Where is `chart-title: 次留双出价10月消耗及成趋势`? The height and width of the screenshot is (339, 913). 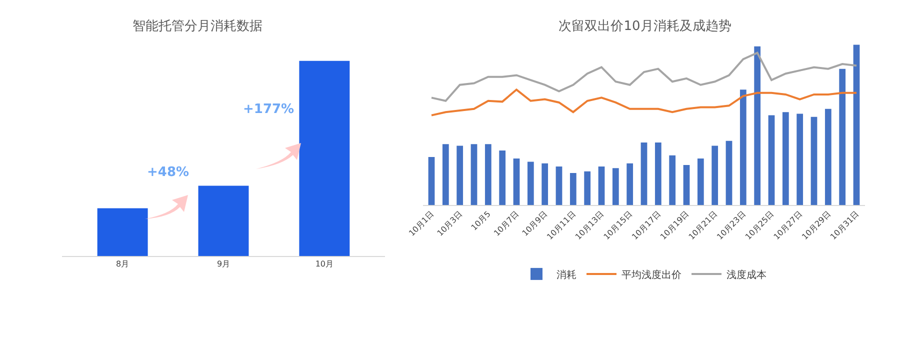
chart-title: 次留双出价10月消耗及成趋势 is located at coordinates (645, 26).